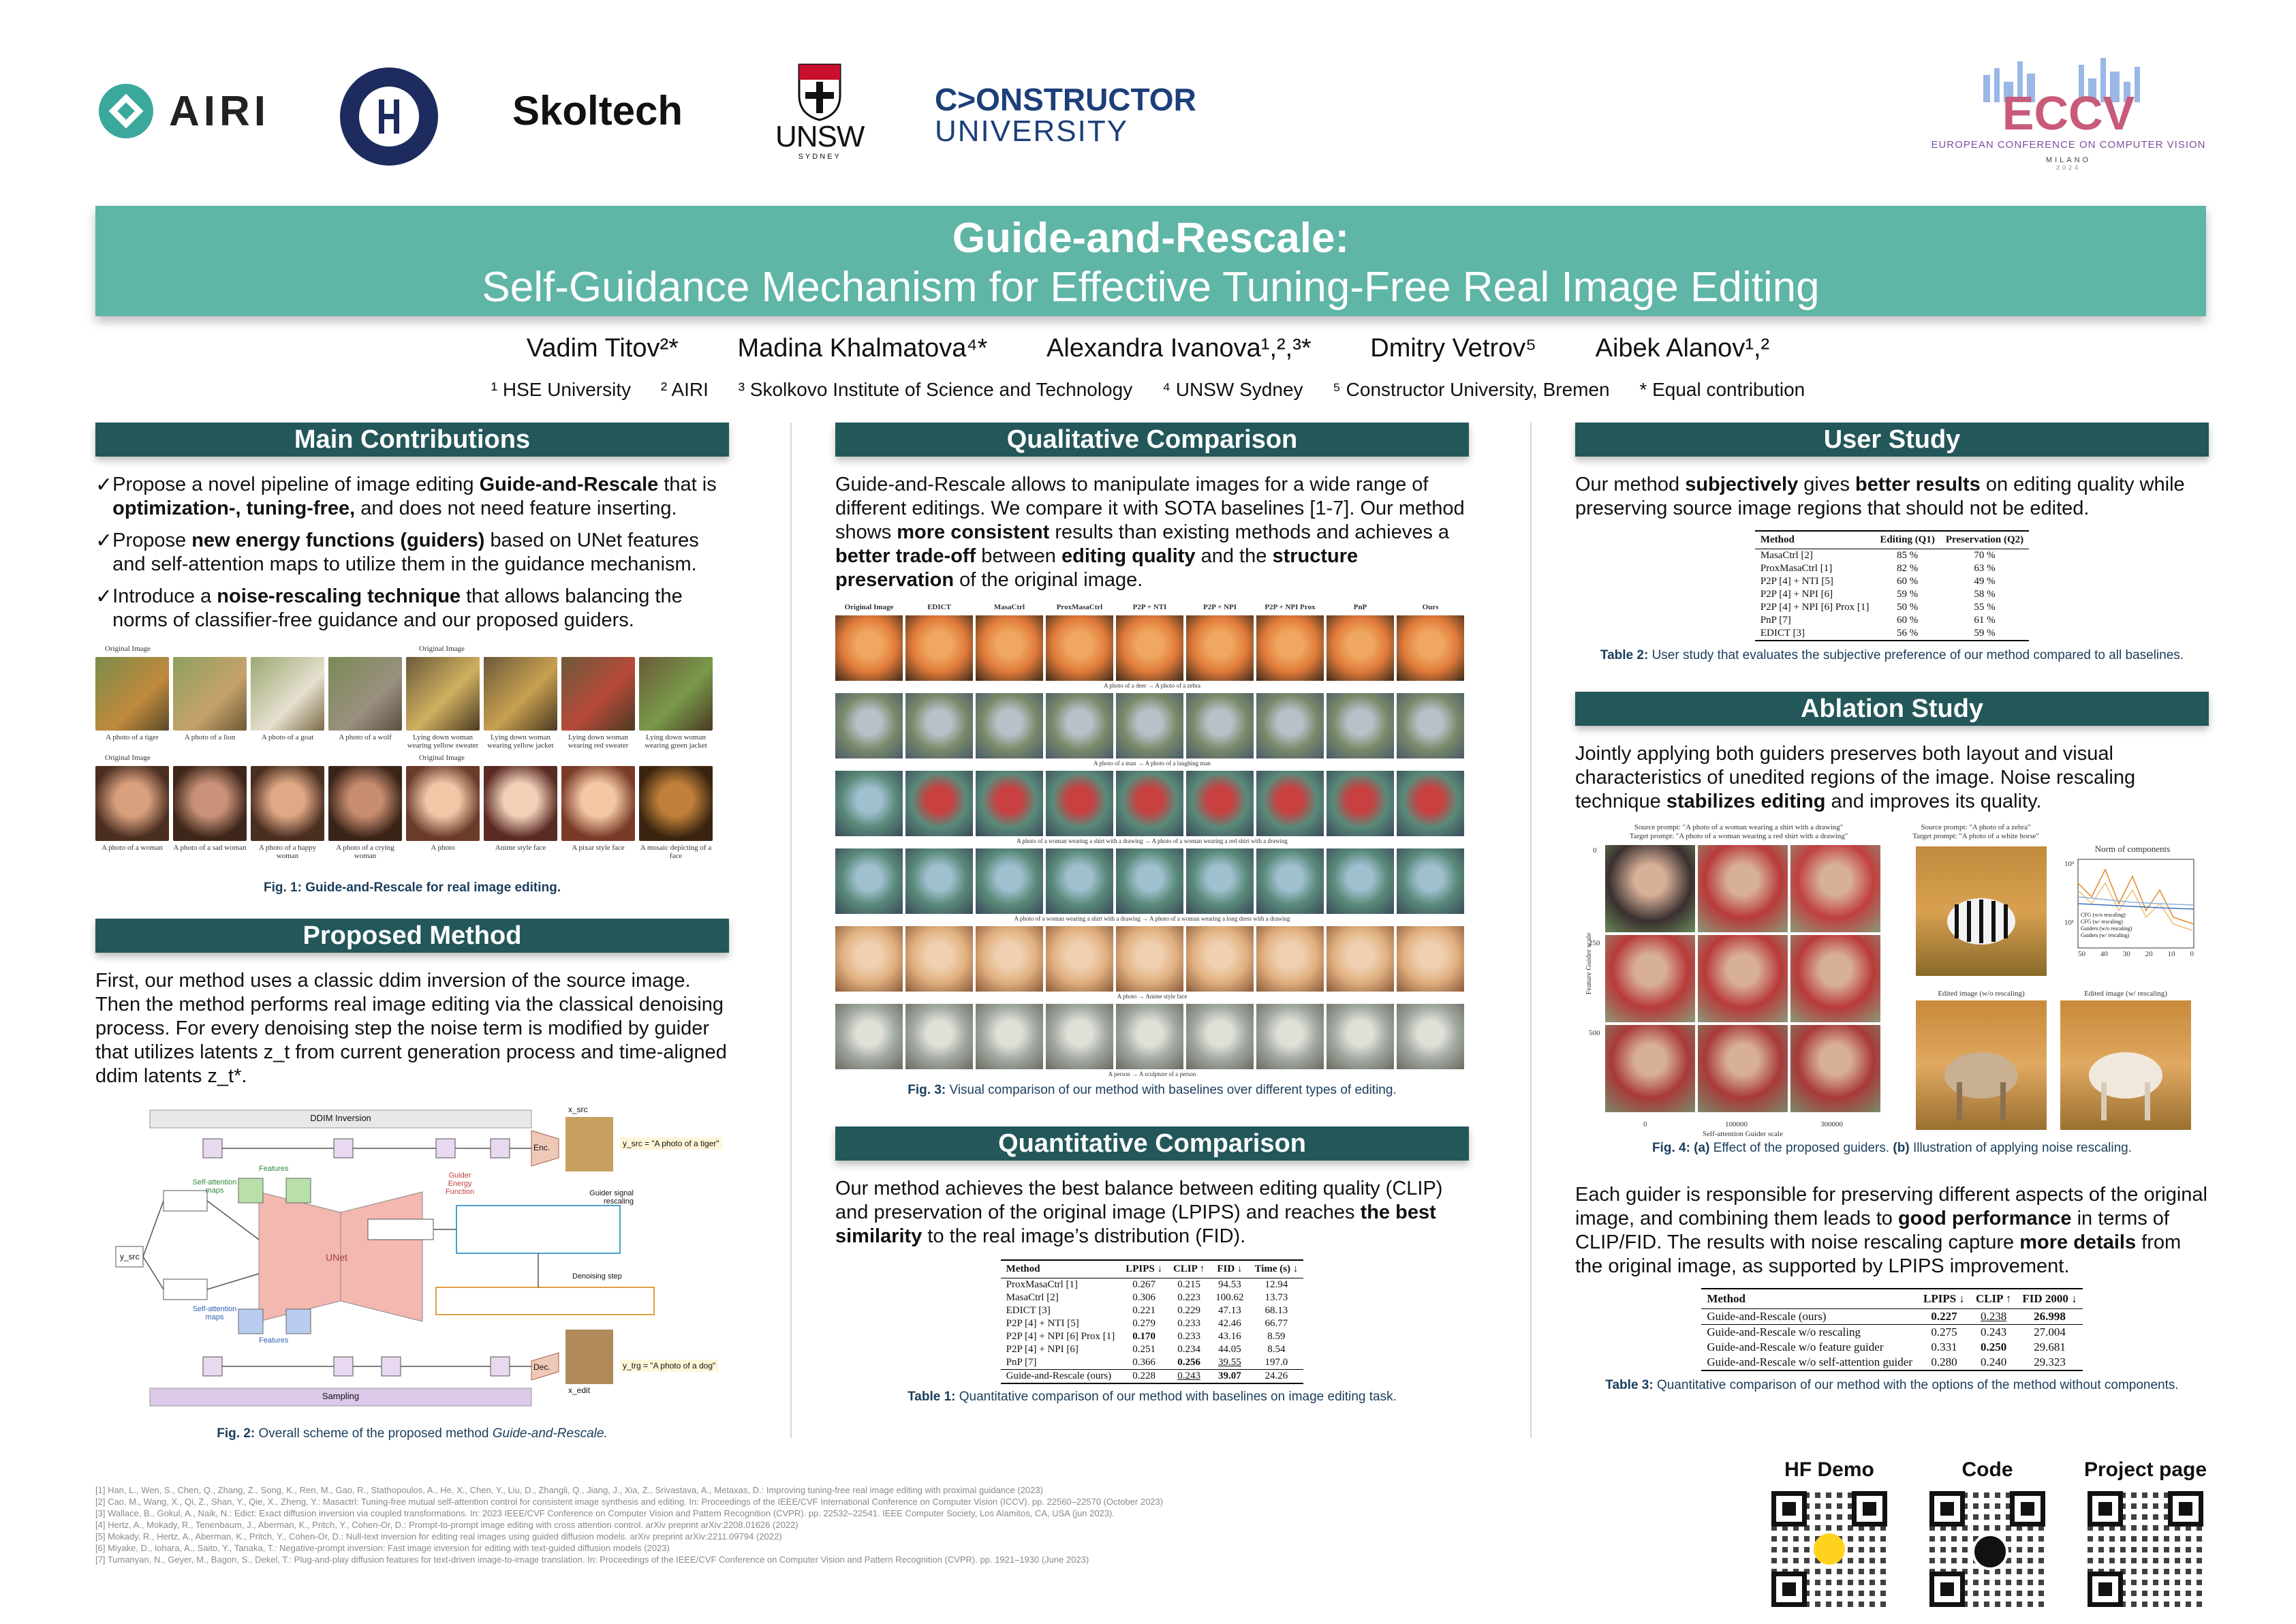  I want to click on affiliation: ¹ HSE University, so click(562, 389).